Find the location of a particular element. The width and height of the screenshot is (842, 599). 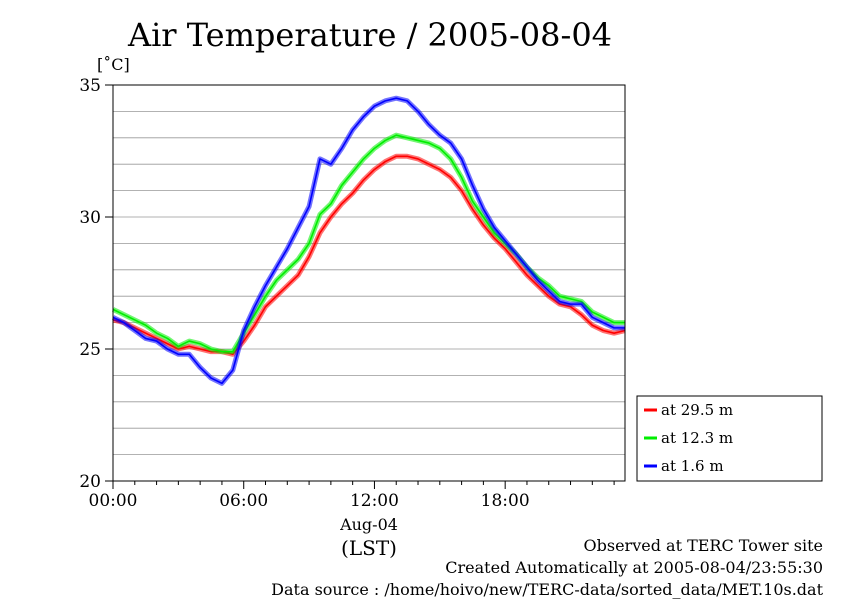

legend-label: at 1.6 m is located at coordinates (692, 466).